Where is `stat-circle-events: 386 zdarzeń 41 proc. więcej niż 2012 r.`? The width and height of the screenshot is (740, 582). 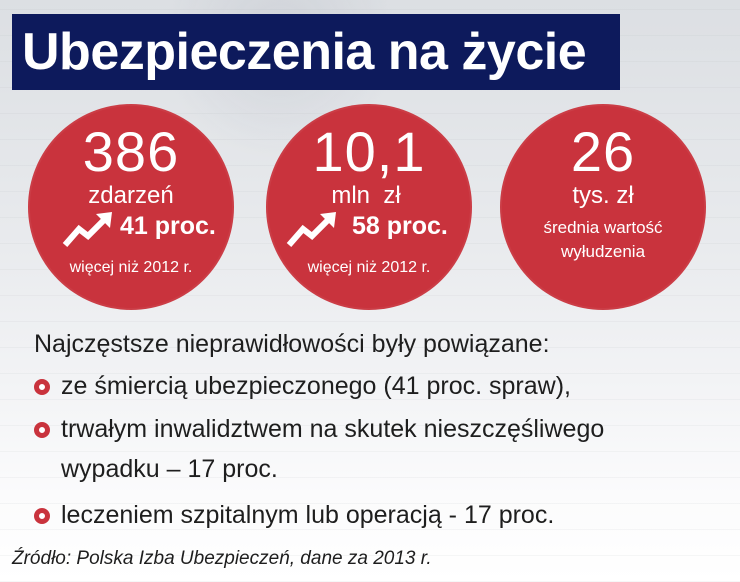
stat-circle-events: 386 zdarzeń 41 proc. więcej niż 2012 r. is located at coordinates (131, 207).